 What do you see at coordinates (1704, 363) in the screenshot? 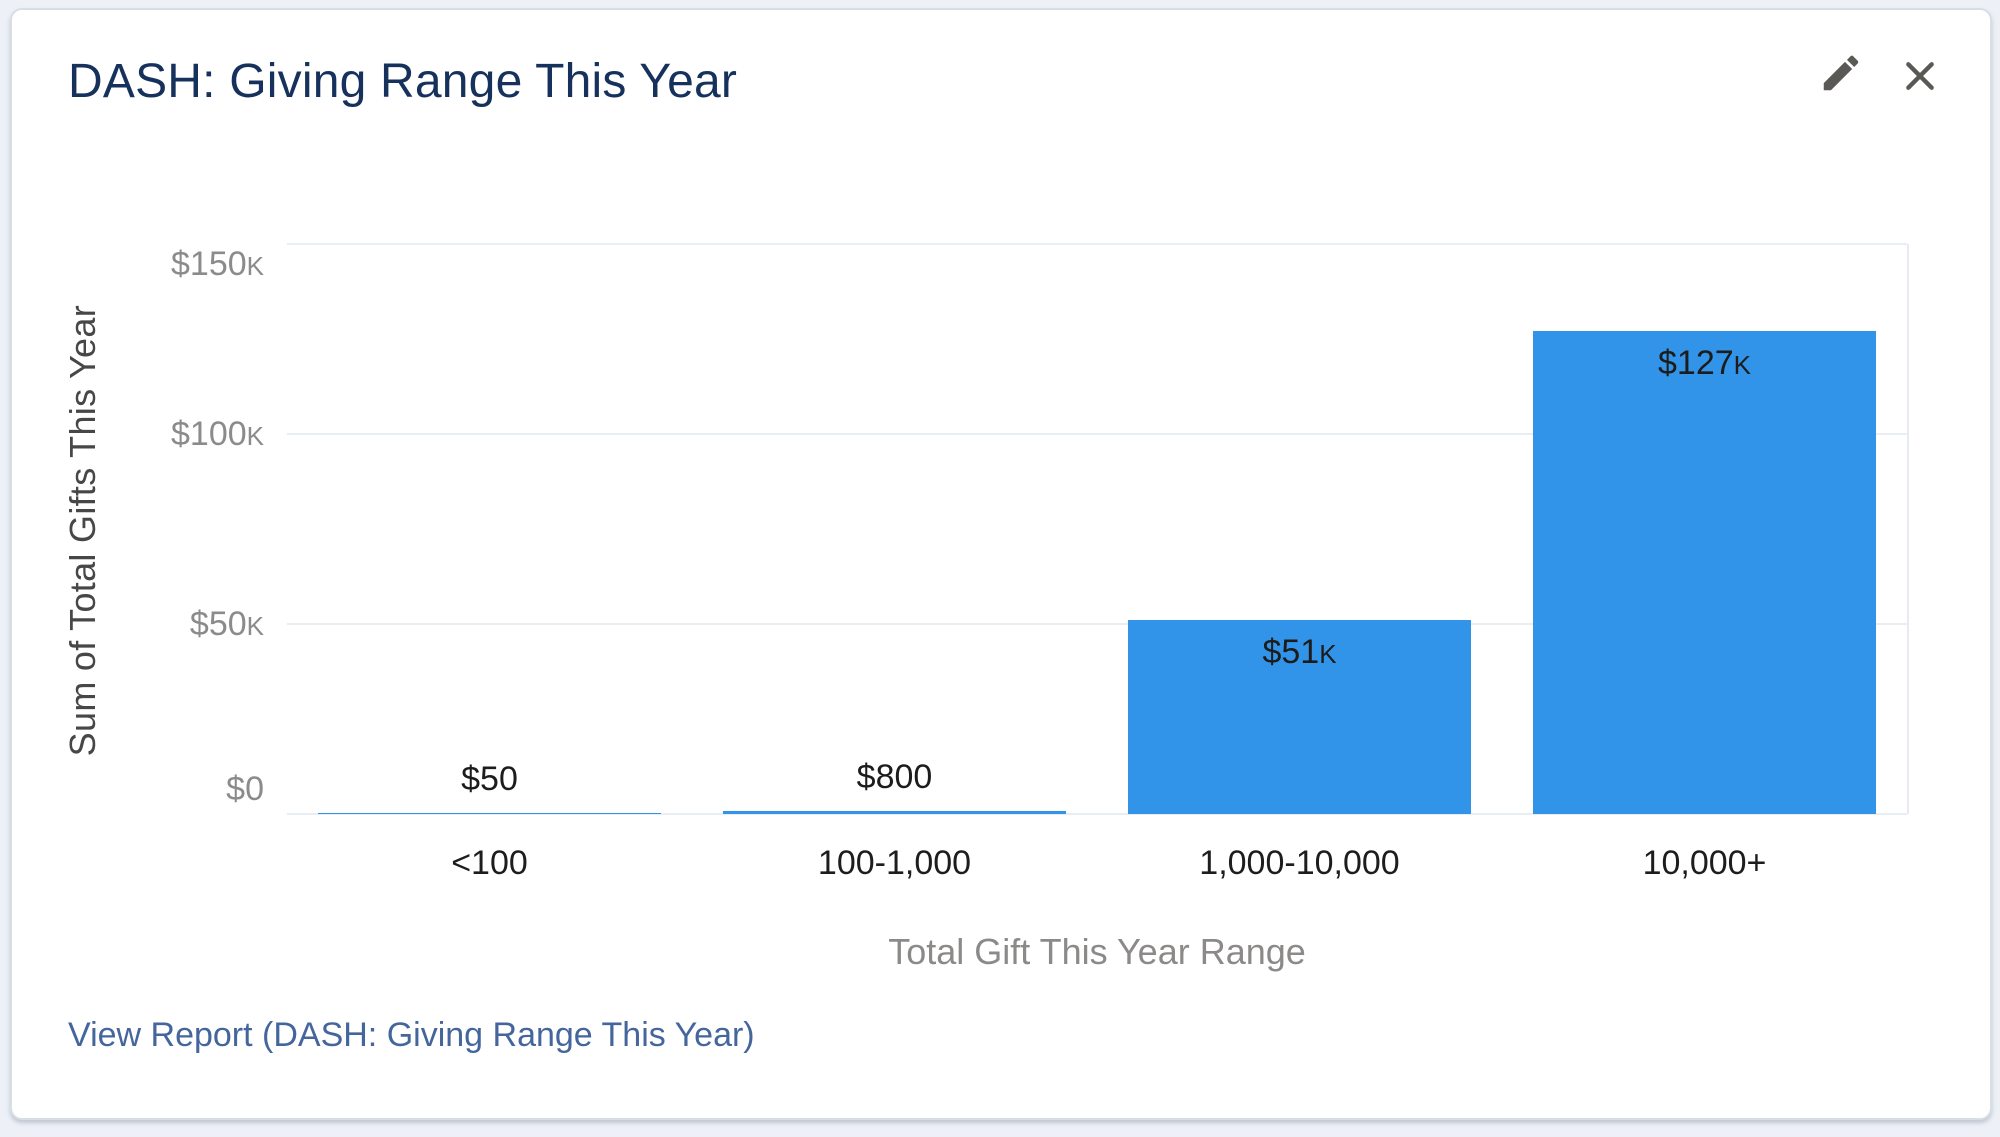
I see `bar-value-label: $127K` at bounding box center [1704, 363].